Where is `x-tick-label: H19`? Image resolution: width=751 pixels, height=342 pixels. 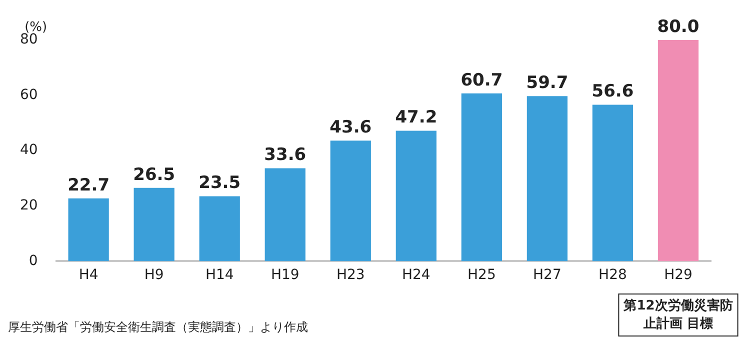
x-tick-label: H19 is located at coordinates (285, 275).